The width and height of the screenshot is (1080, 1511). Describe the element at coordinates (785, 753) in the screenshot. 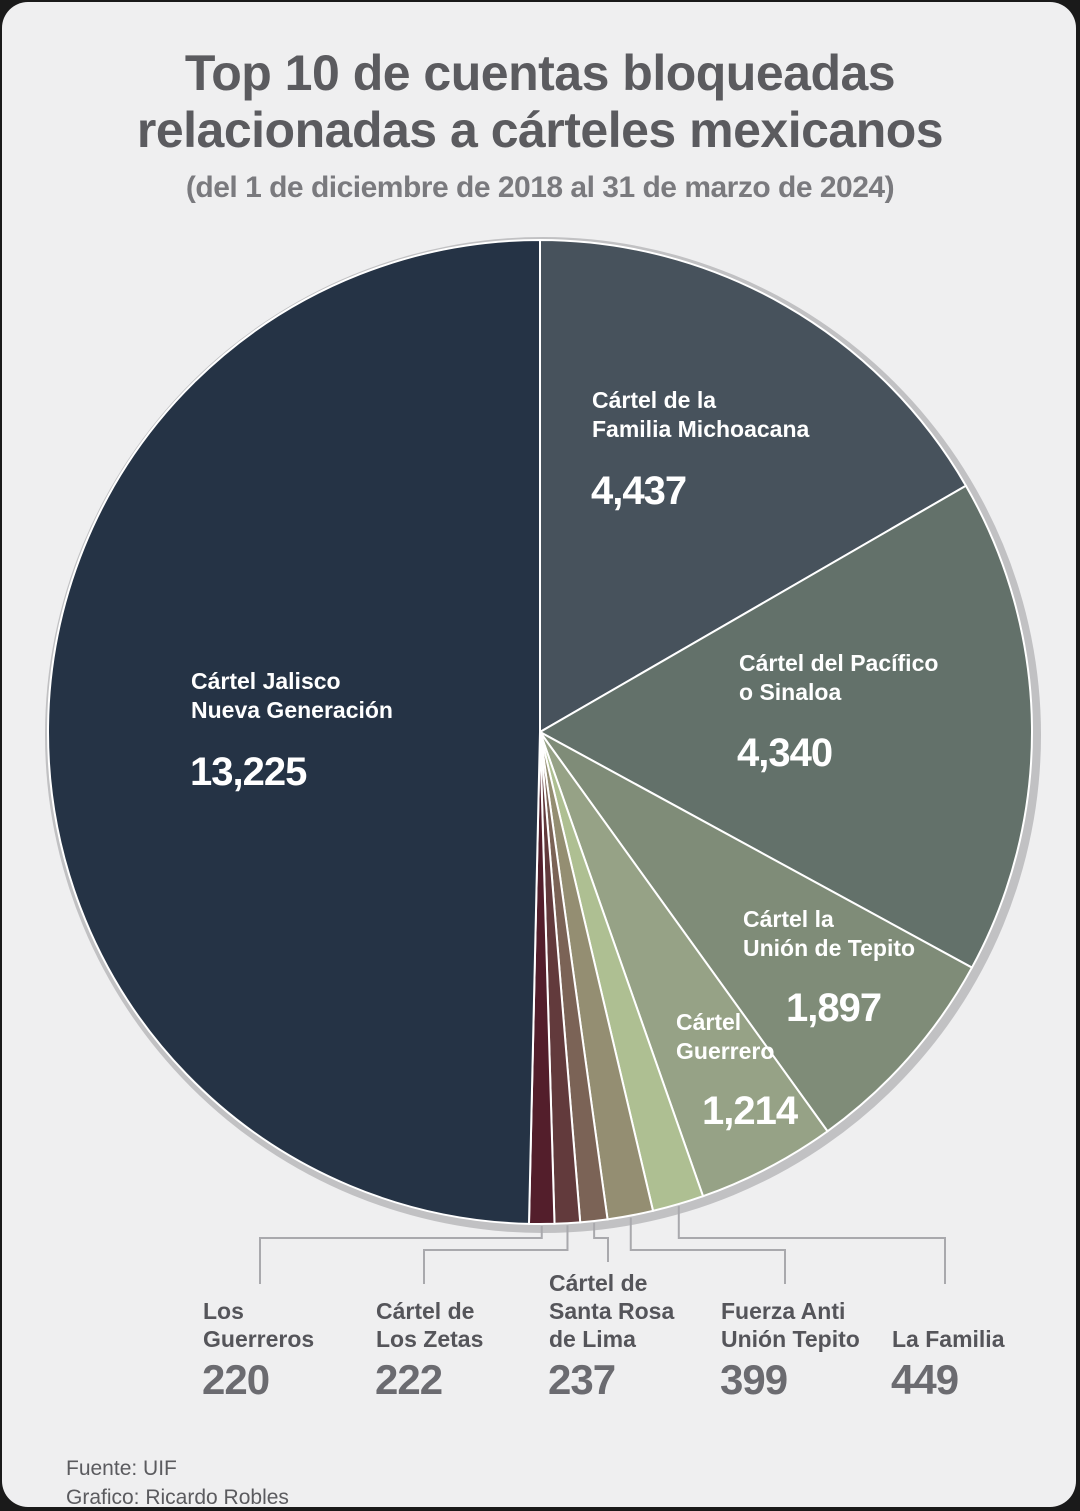

I see `slice-value-pacifico-sinaloa: 4,340` at that location.